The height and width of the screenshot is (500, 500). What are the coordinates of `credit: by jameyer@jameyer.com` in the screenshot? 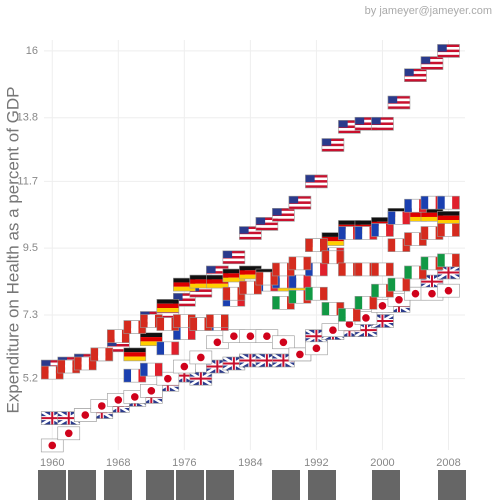 It's located at (428, 11).